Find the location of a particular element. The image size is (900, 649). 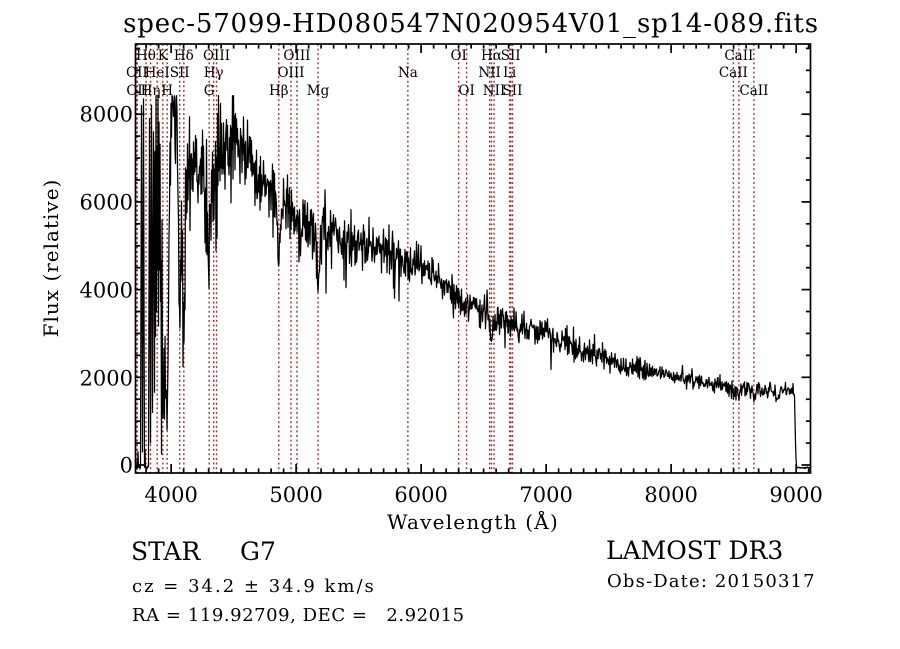

x-tick-label: 6000 is located at coordinates (421, 495).